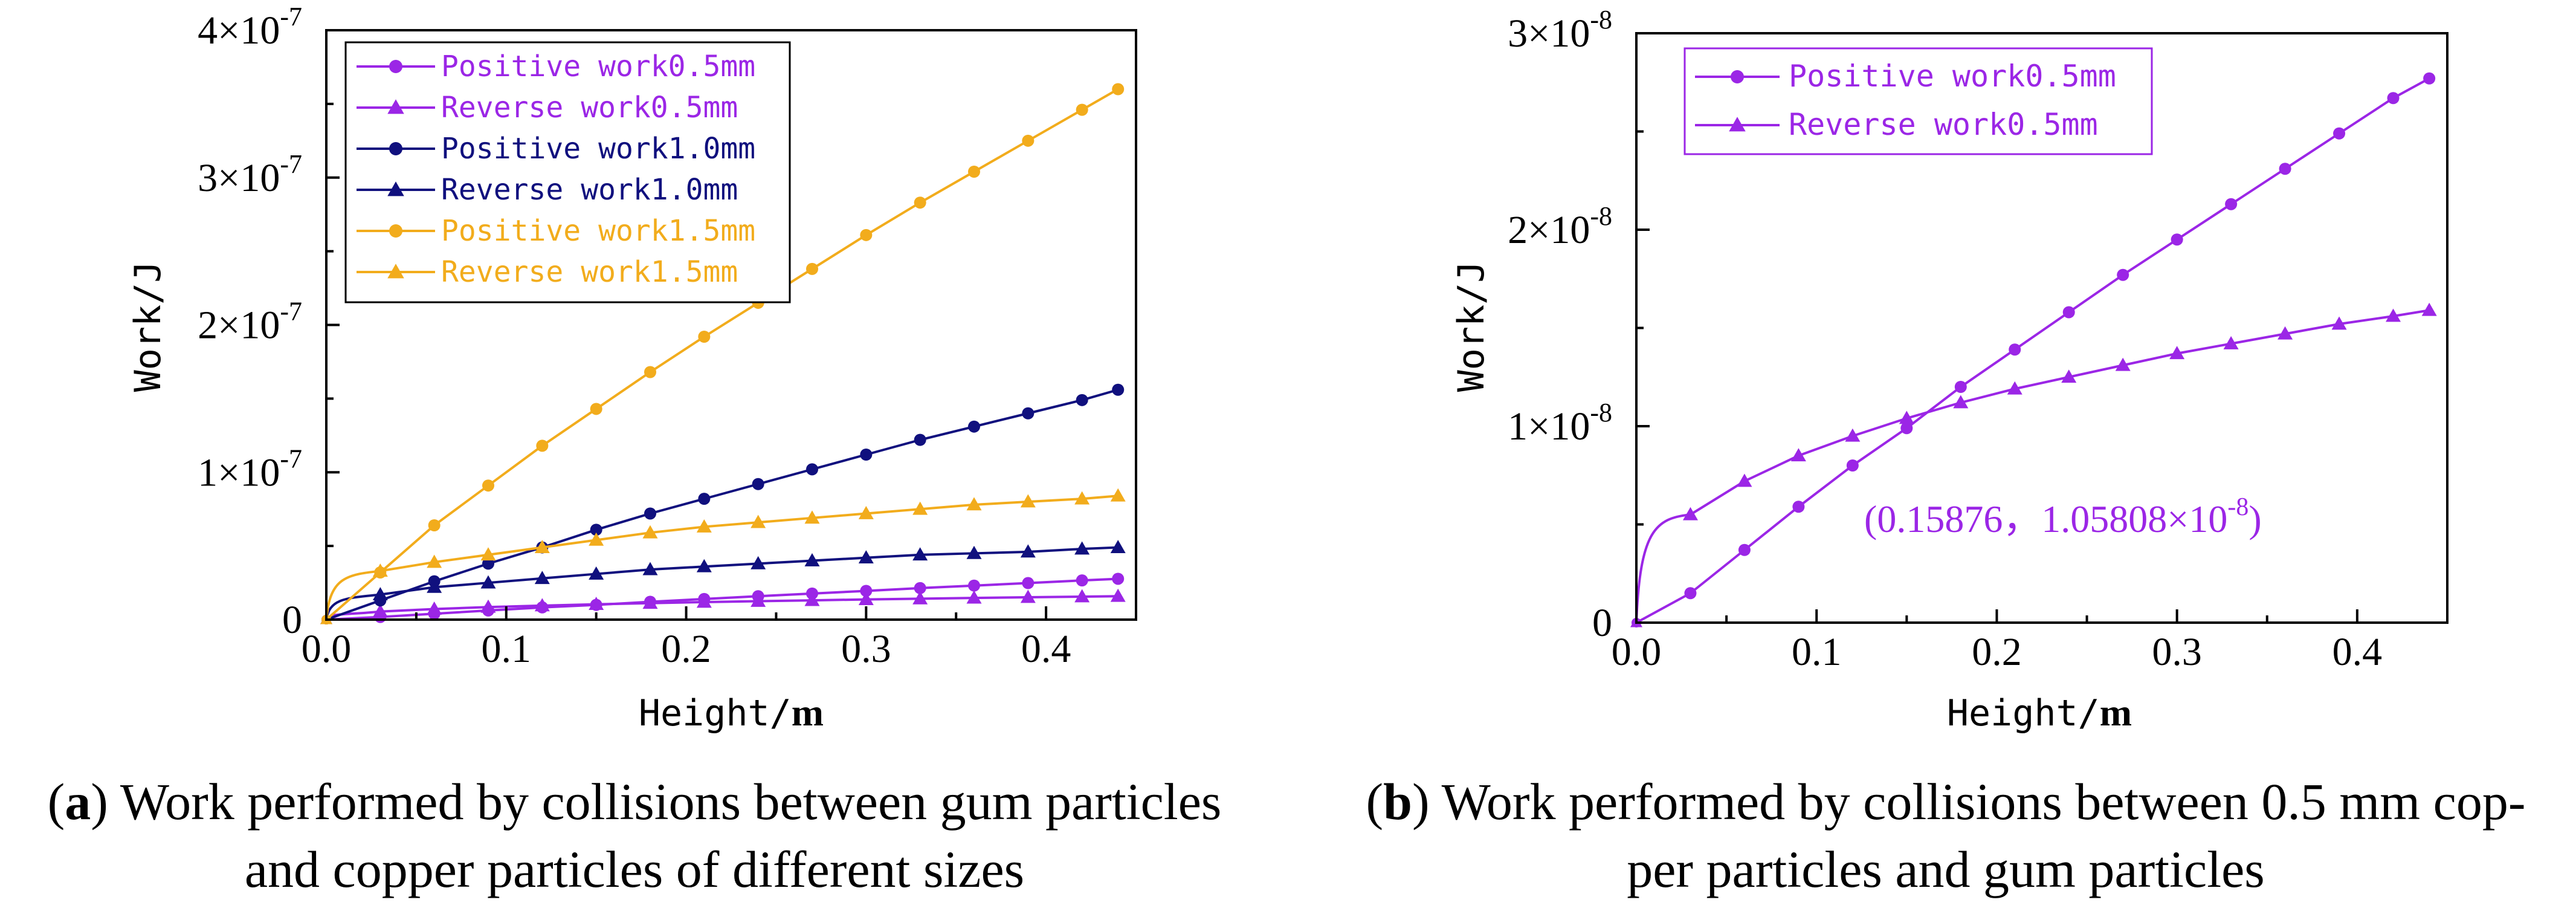 The image size is (2576, 911). What do you see at coordinates (327, 649) in the screenshot?
I see `chart-a-x-tick-label: 0.0` at bounding box center [327, 649].